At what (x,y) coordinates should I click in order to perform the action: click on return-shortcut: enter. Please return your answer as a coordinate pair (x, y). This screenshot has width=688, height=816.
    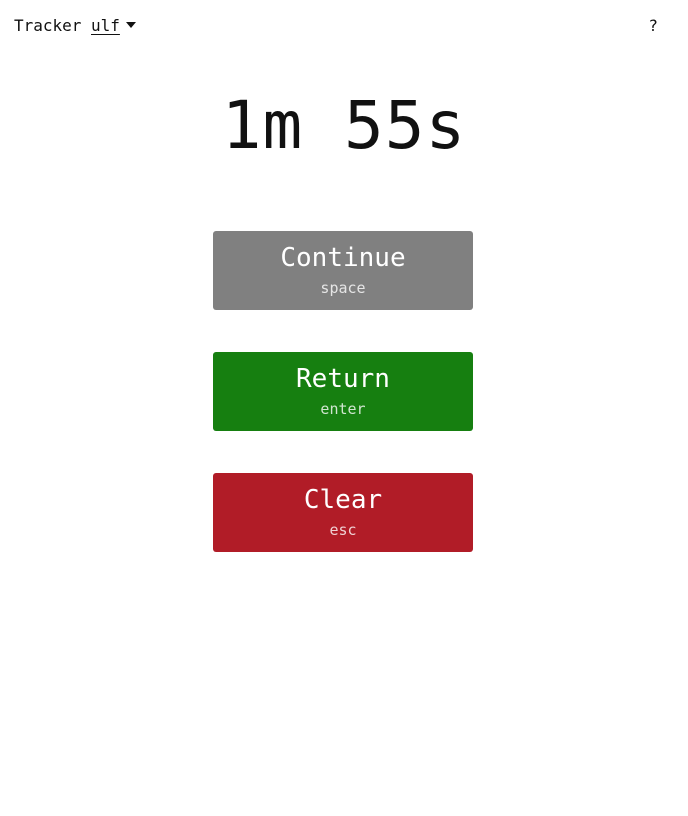
    Looking at the image, I should click on (343, 409).